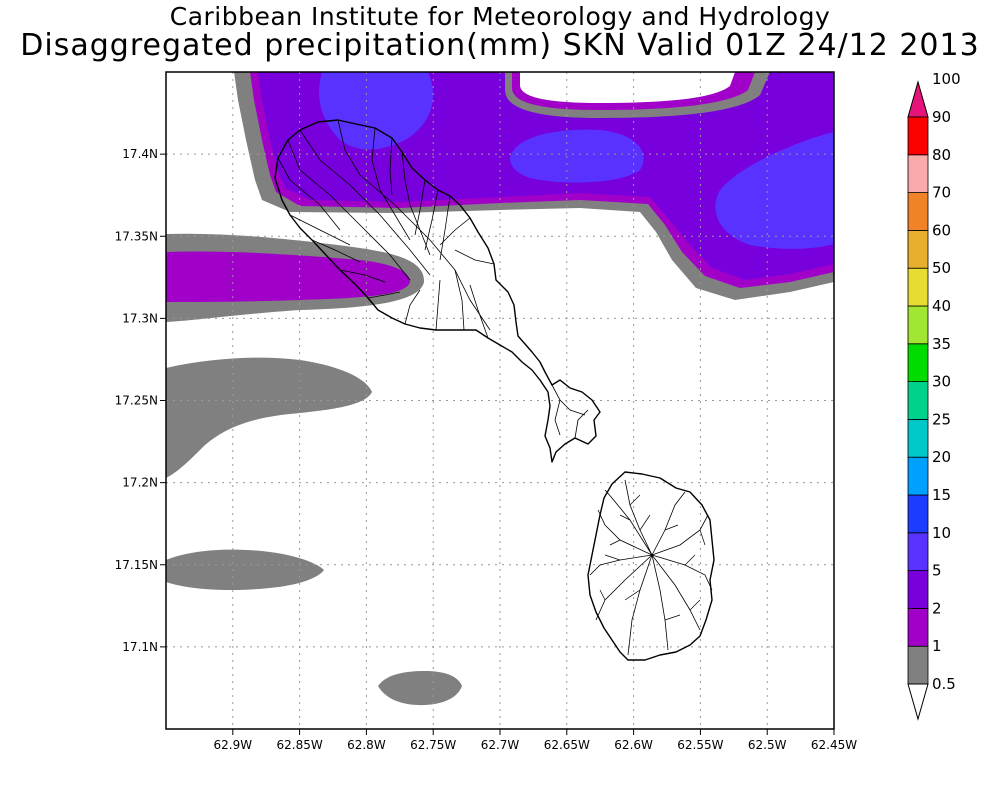 This screenshot has height=800, width=1000. Describe the element at coordinates (941, 193) in the screenshot. I see `colorbar-label-13: 70` at that location.